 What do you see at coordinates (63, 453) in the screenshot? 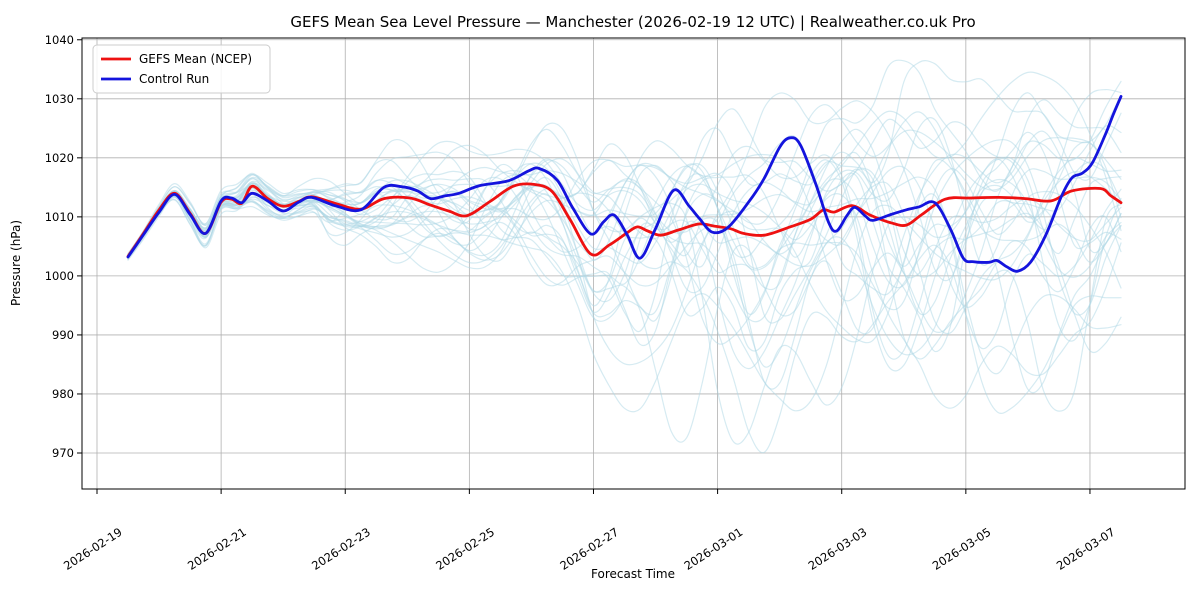
I see `y-tick-label: 970` at bounding box center [63, 453].